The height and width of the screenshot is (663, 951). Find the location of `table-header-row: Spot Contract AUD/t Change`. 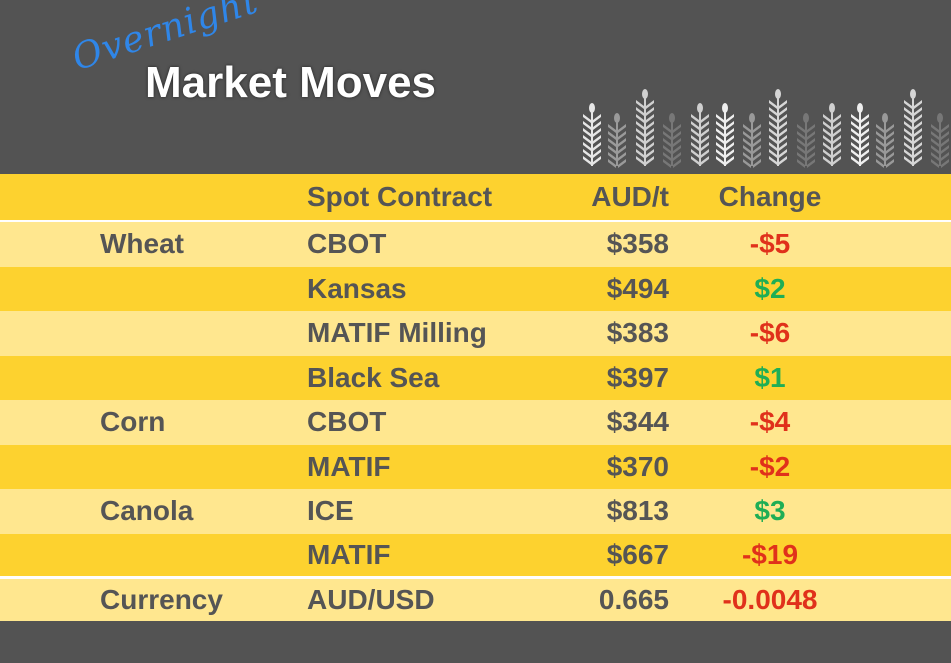

table-header-row: Spot Contract AUD/t Change is located at coordinates (475, 197).